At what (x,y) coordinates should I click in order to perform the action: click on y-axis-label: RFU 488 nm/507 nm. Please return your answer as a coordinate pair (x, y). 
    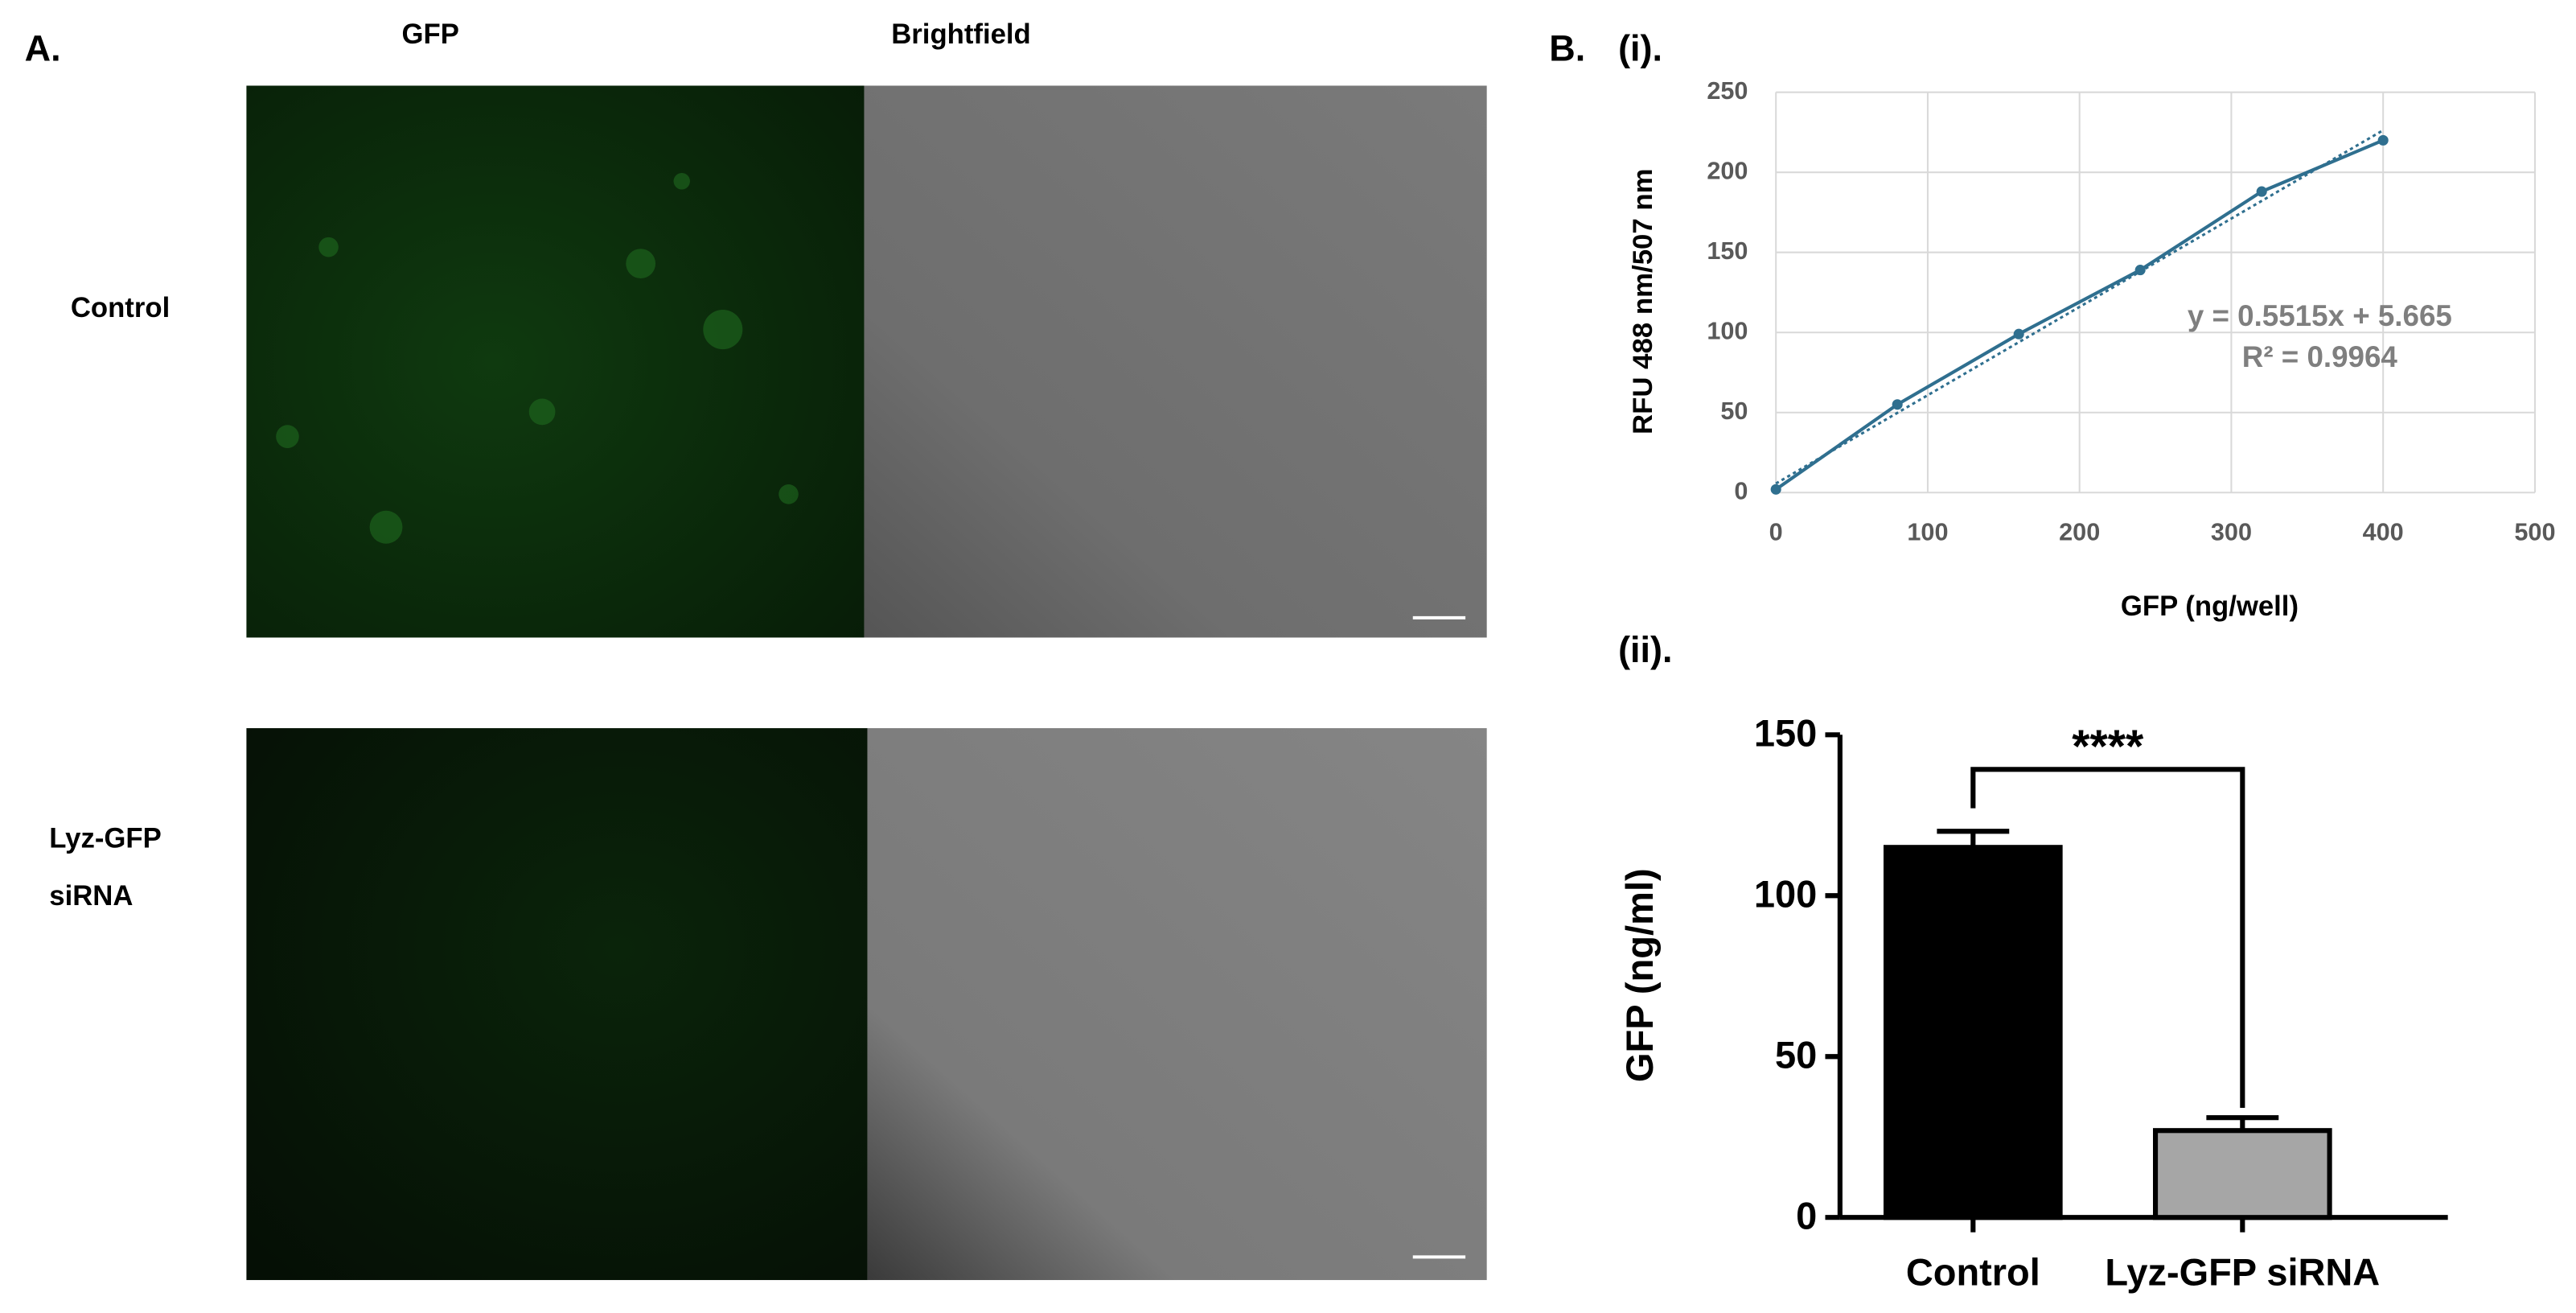
    Looking at the image, I should click on (1643, 301).